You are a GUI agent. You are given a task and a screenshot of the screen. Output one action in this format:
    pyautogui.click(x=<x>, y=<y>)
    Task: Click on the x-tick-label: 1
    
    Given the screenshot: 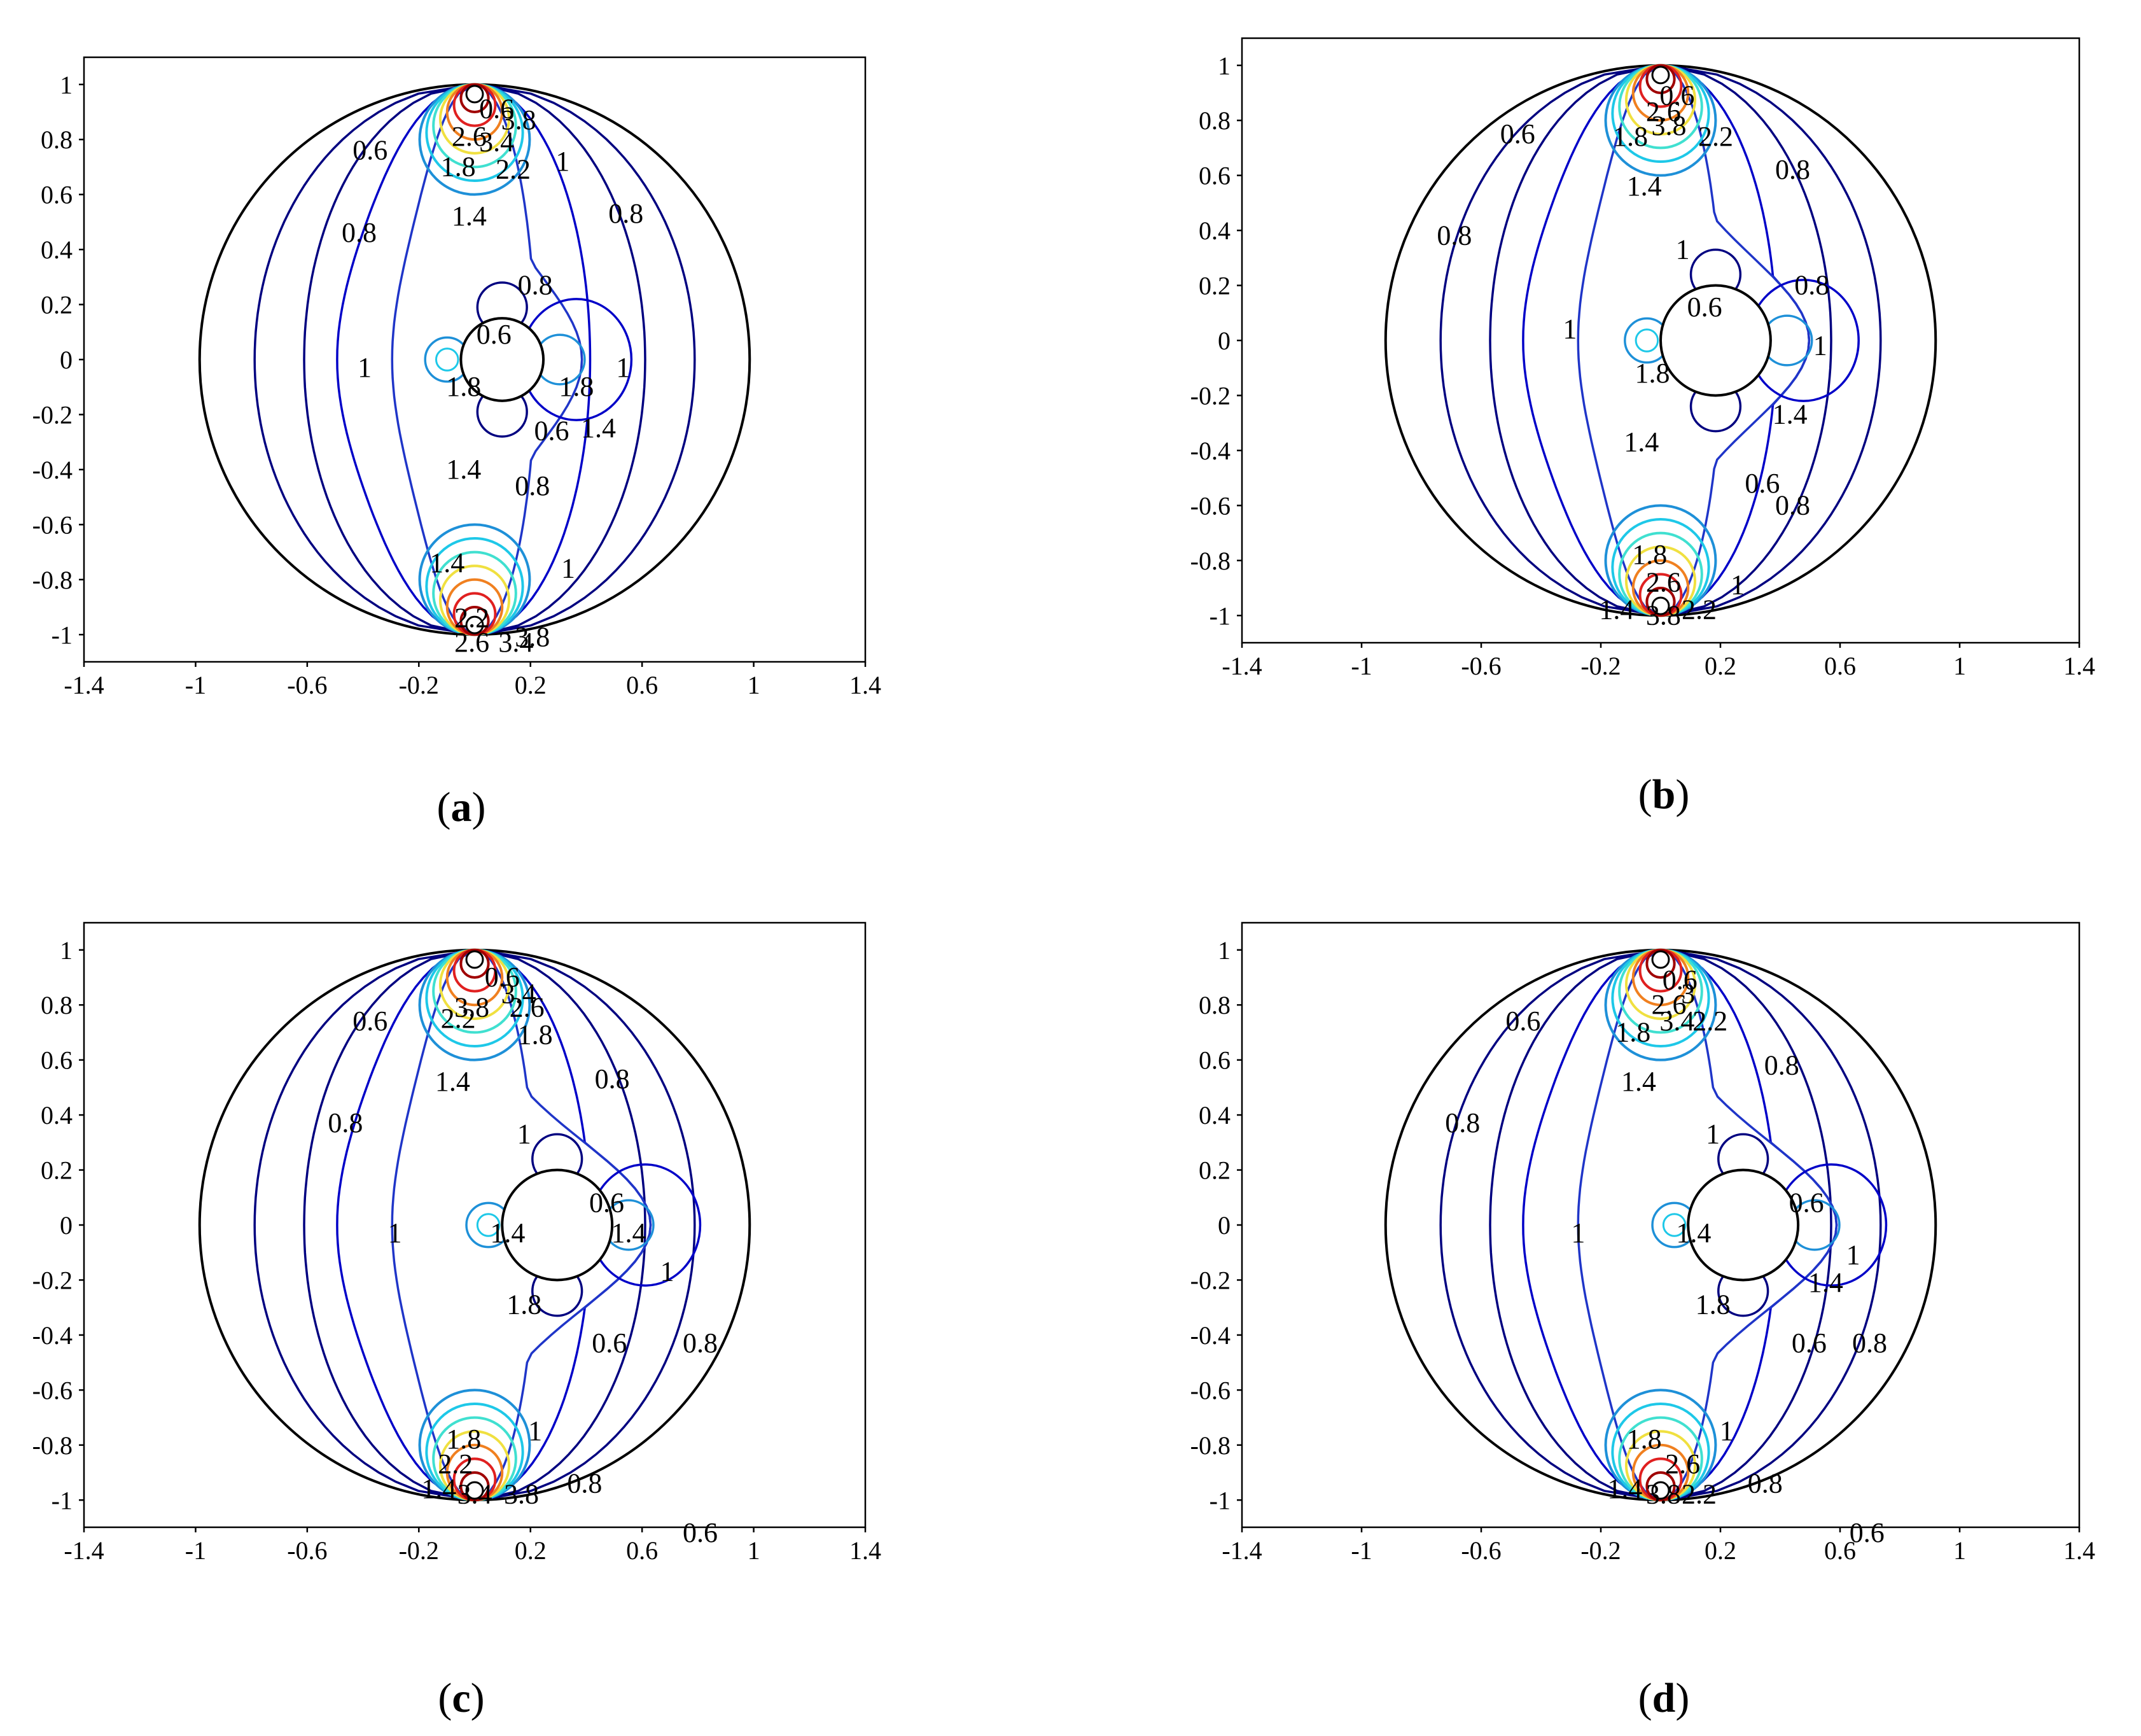 What is the action you would take?
    pyautogui.click(x=754, y=685)
    